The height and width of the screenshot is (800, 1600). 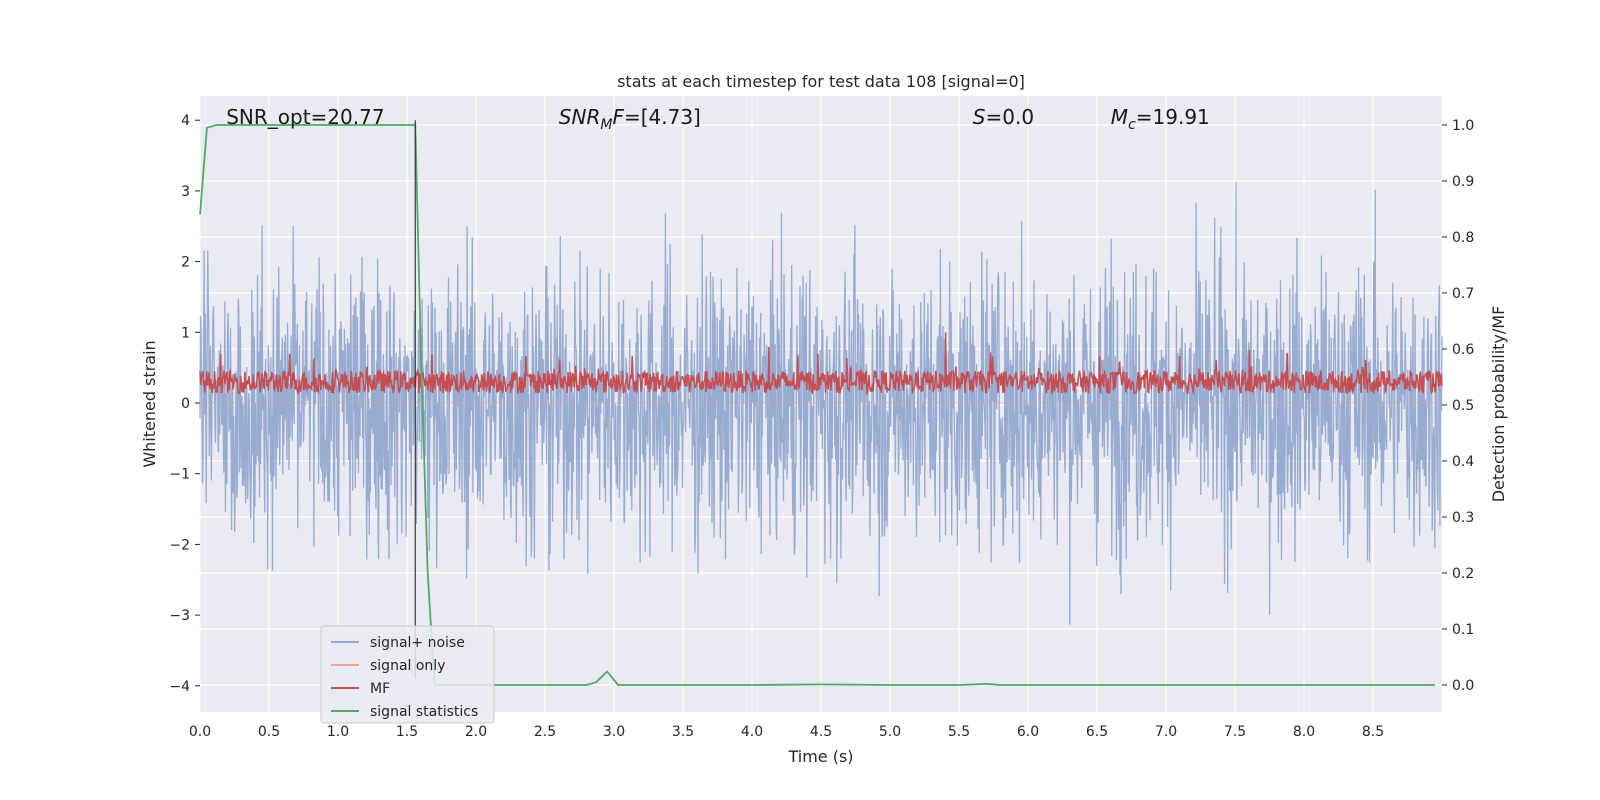 What do you see at coordinates (1463, 238) in the screenshot?
I see `y2-tick-label: 0.8` at bounding box center [1463, 238].